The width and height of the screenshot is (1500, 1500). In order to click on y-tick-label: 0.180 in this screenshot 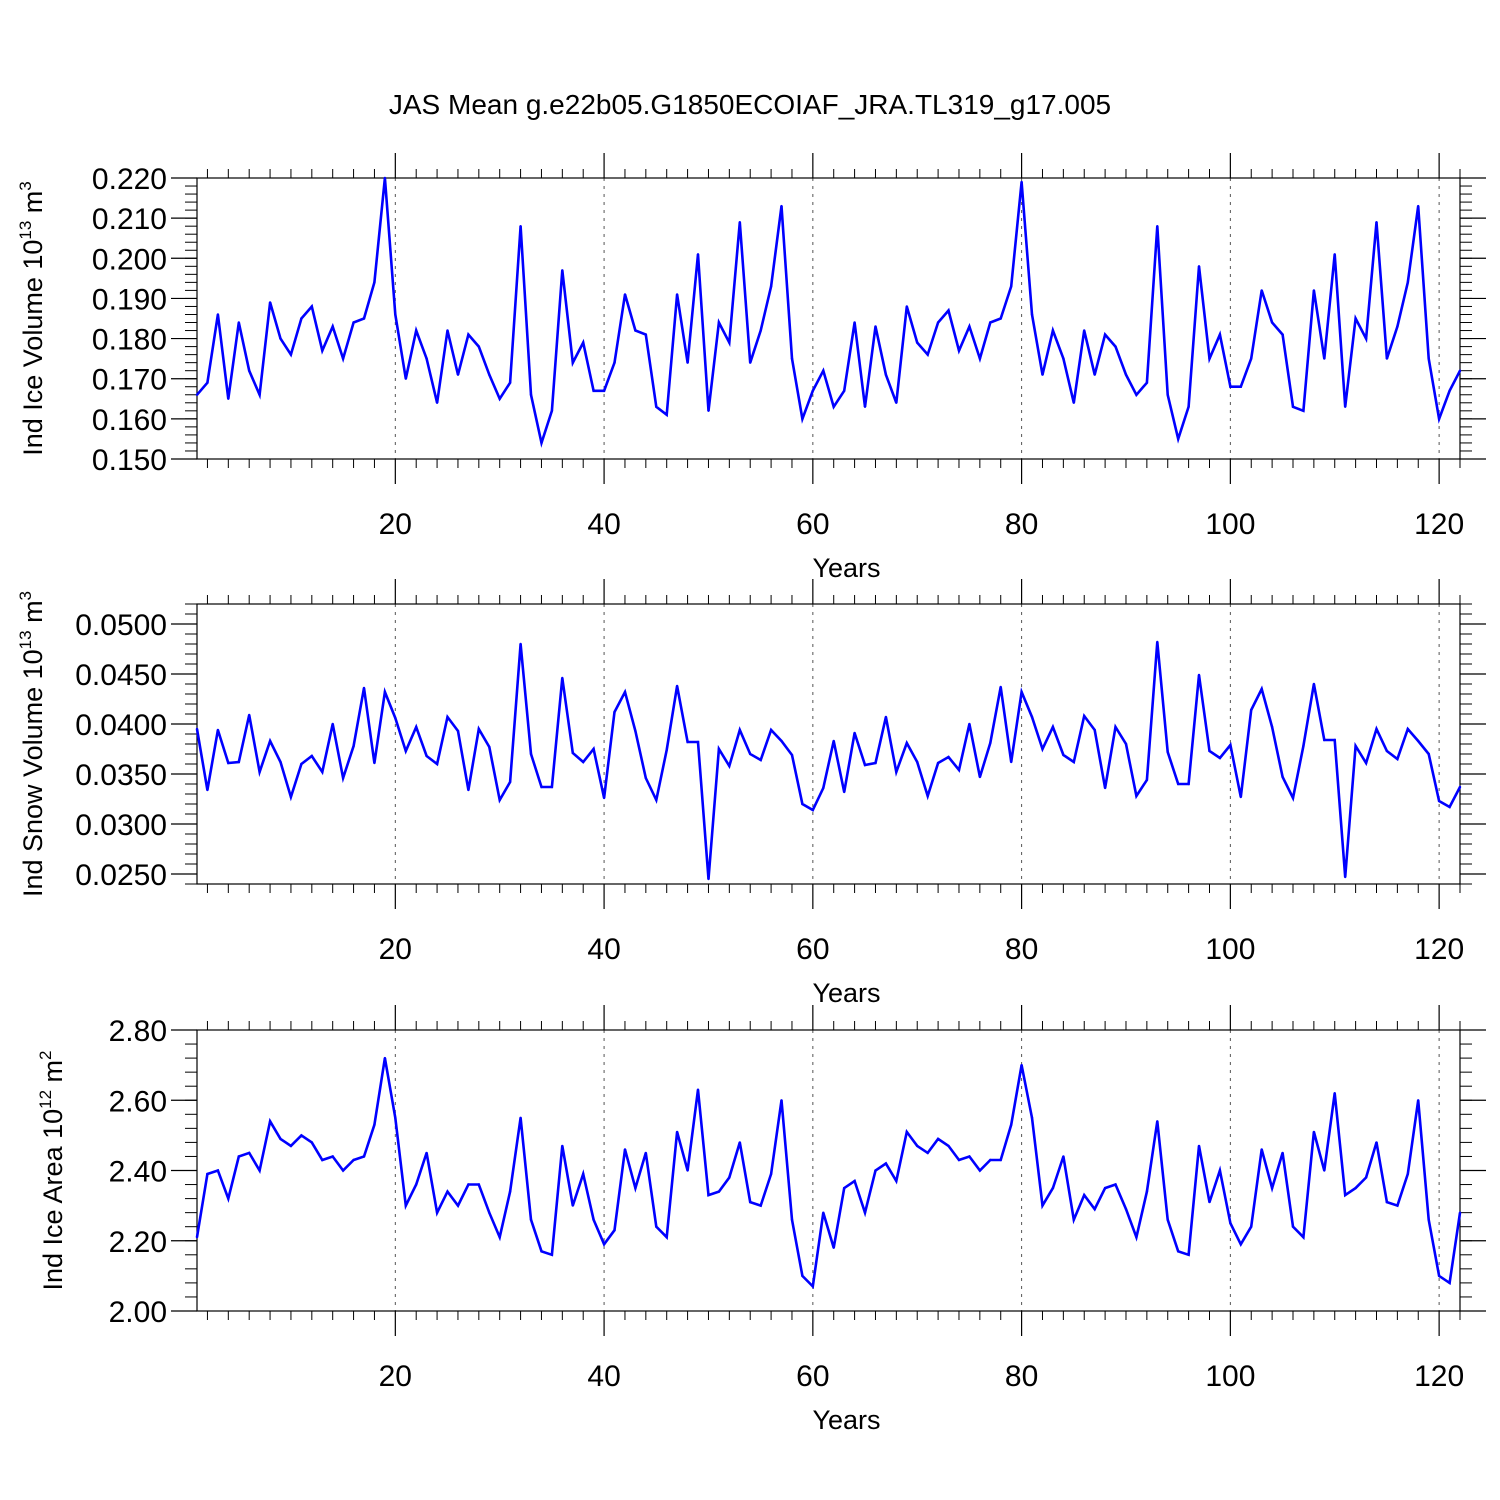, I will do `click(129, 340)`.